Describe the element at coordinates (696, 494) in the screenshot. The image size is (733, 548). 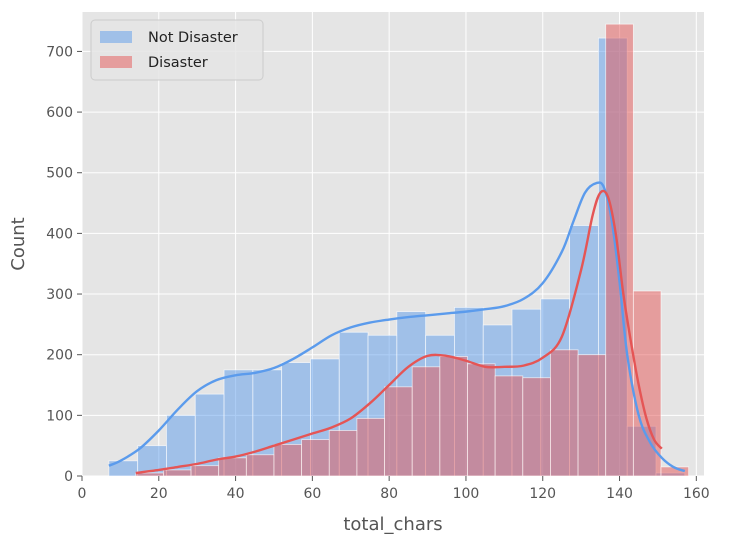
I see `x-tick-label: 160` at that location.